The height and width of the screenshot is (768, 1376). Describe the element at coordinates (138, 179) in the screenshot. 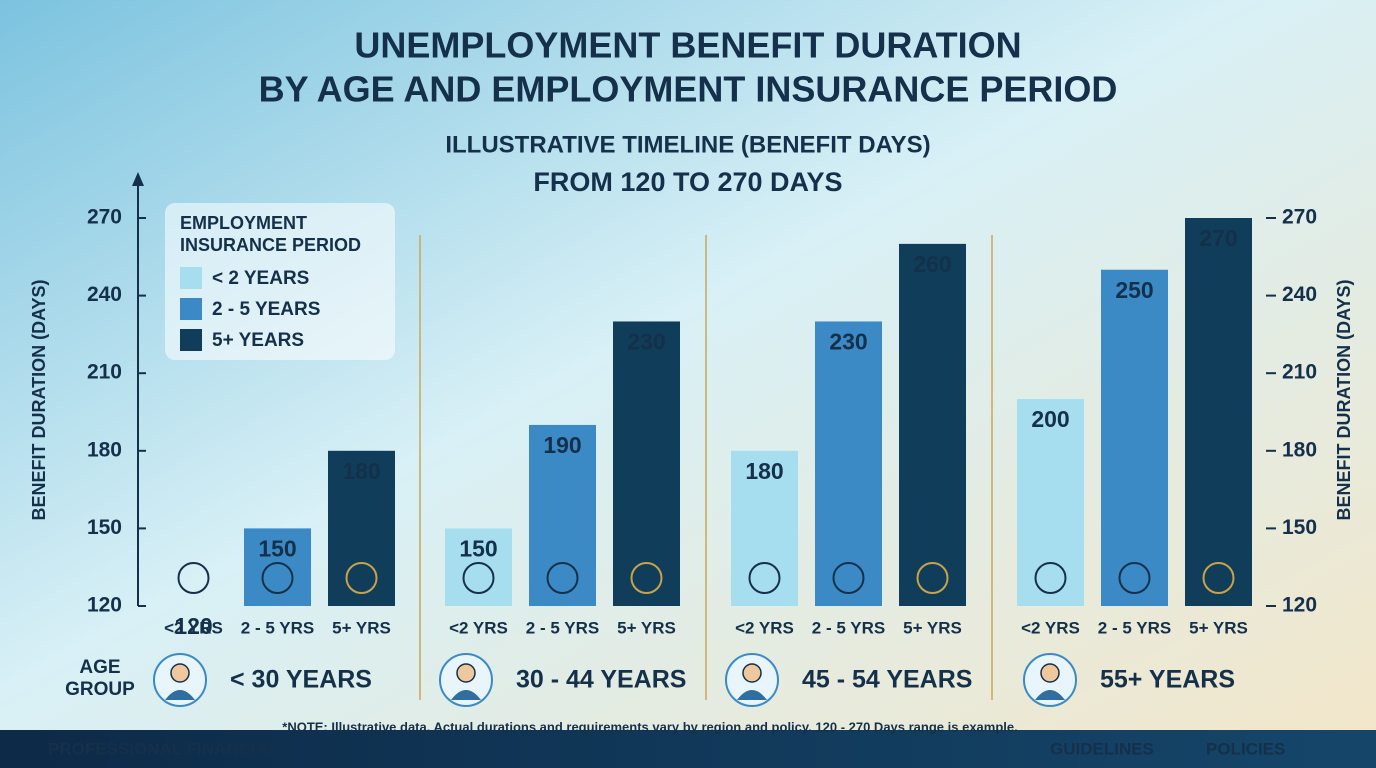

I see `y-axis-arrow` at that location.